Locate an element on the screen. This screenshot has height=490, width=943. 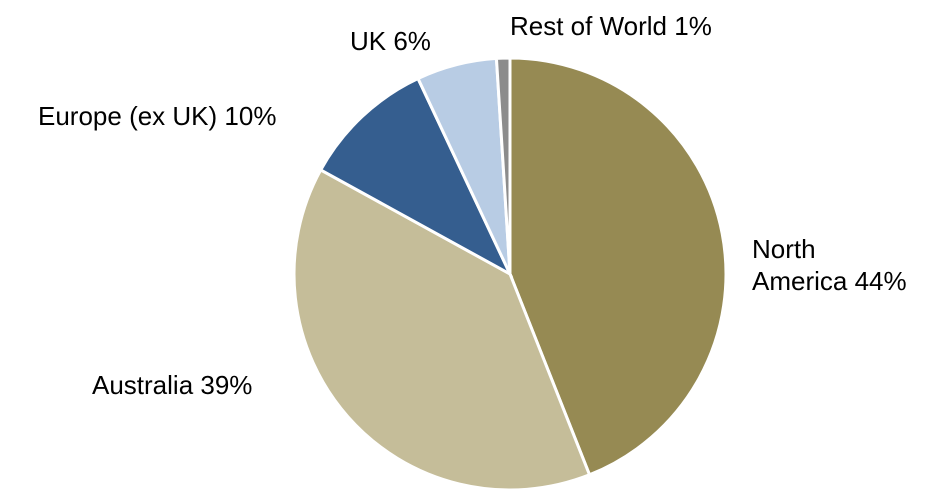
pie-label-line: UK 6% is located at coordinates (390, 41).